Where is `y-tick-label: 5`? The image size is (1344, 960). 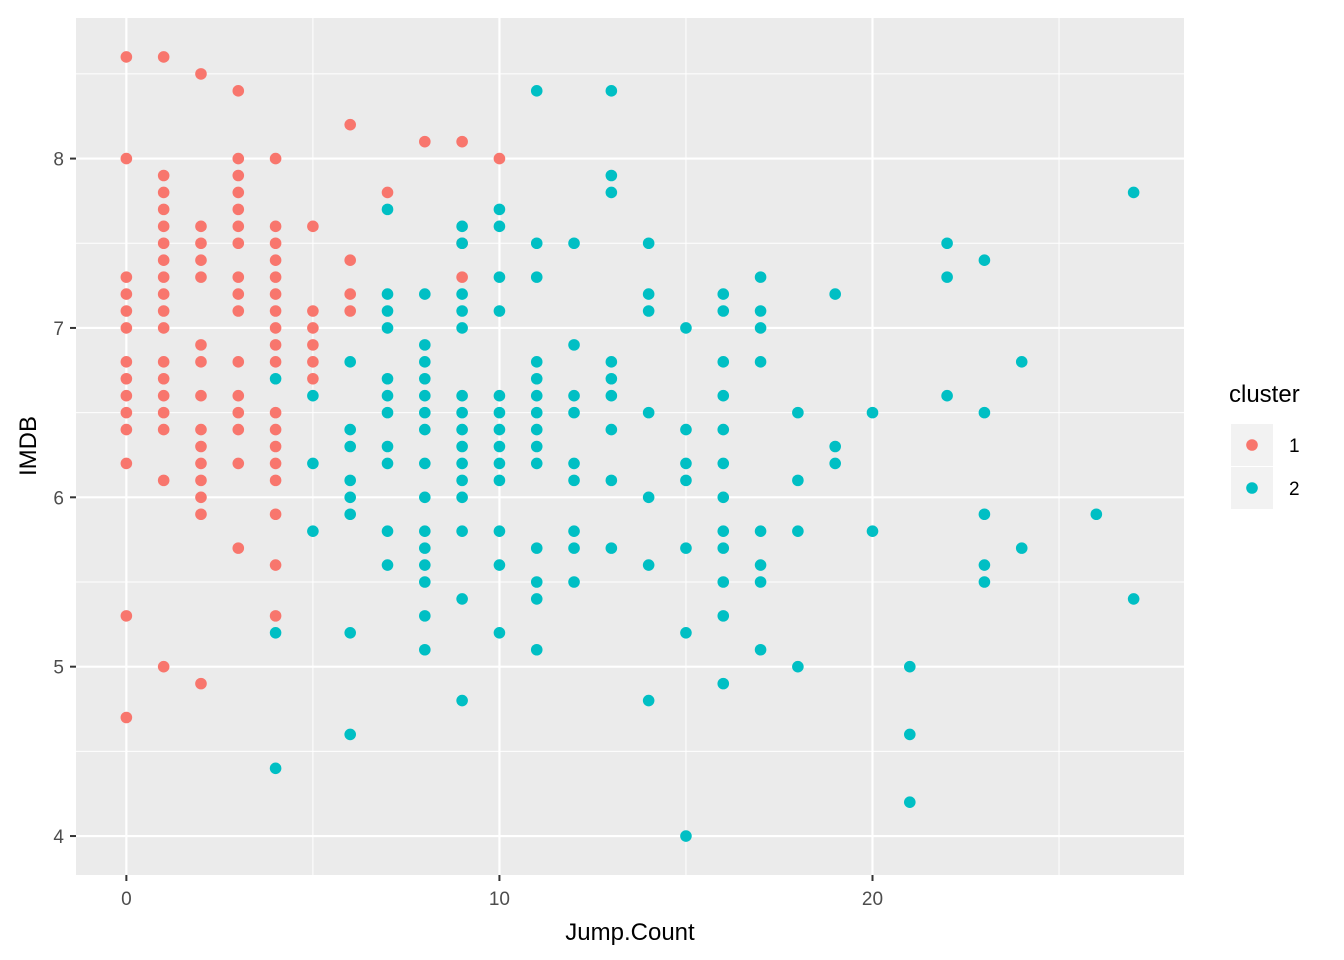
y-tick-label: 5 is located at coordinates (58, 668).